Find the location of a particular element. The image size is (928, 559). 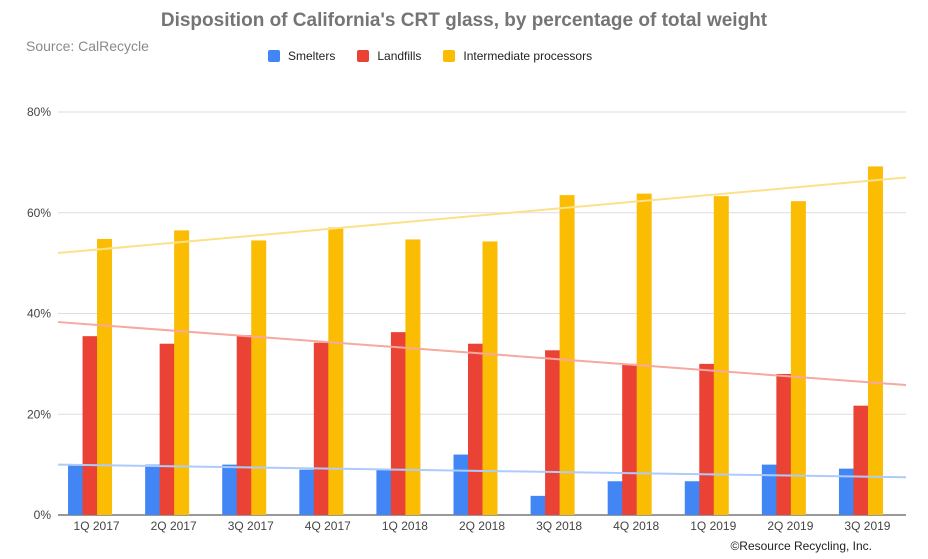

x-tick-label: 3Q 2019 is located at coordinates (867, 526).